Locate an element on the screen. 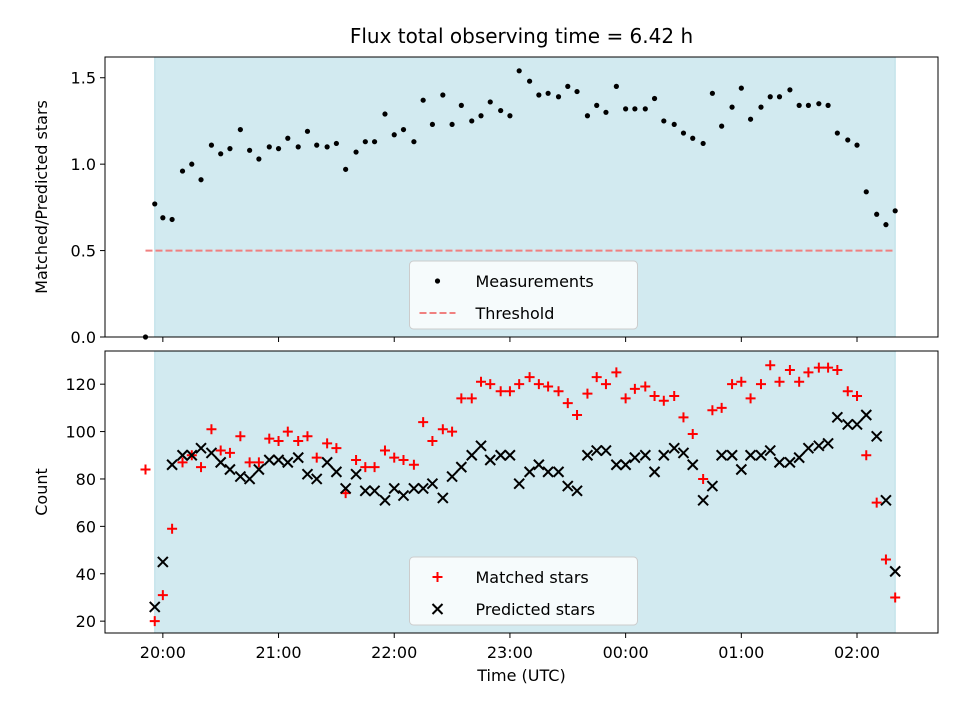 Image resolution: width=960 pixels, height=720 pixels. legend: Measurements Threshold is located at coordinates (523, 295).